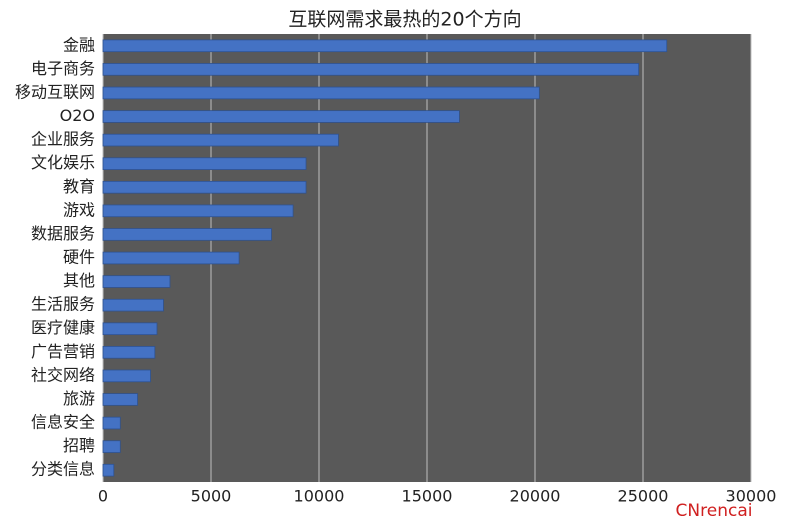  Describe the element at coordinates (63, 422) in the screenshot. I see `y-tick-label: 信息安全` at that location.